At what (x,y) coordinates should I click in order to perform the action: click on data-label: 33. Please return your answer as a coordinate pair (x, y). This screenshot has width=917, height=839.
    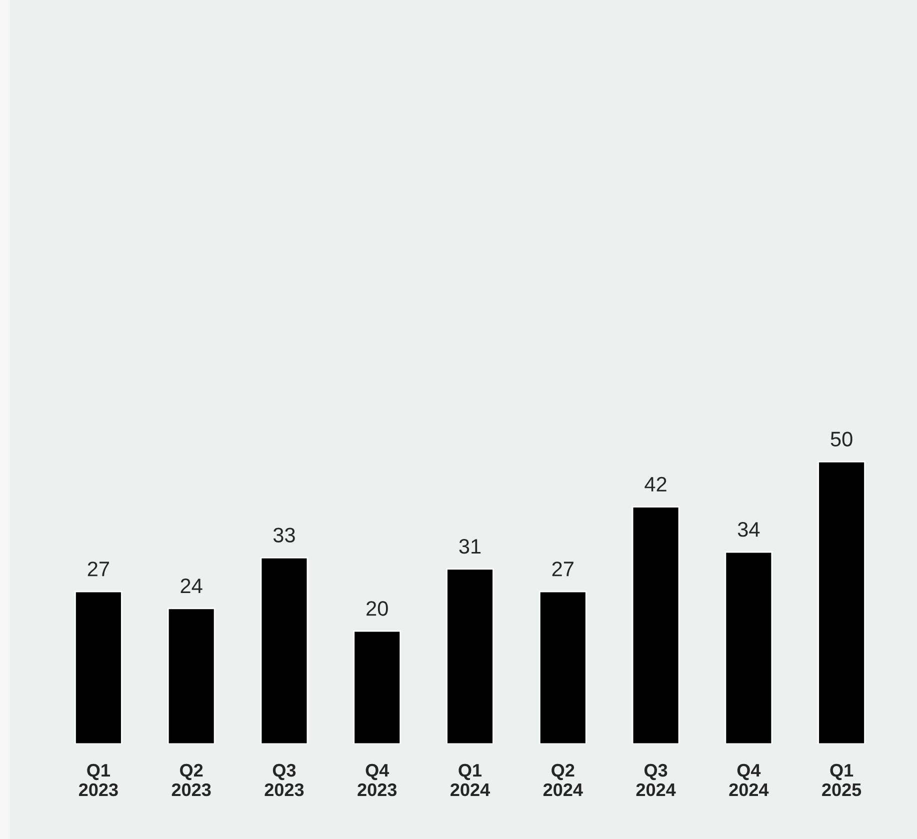
    Looking at the image, I should click on (284, 535).